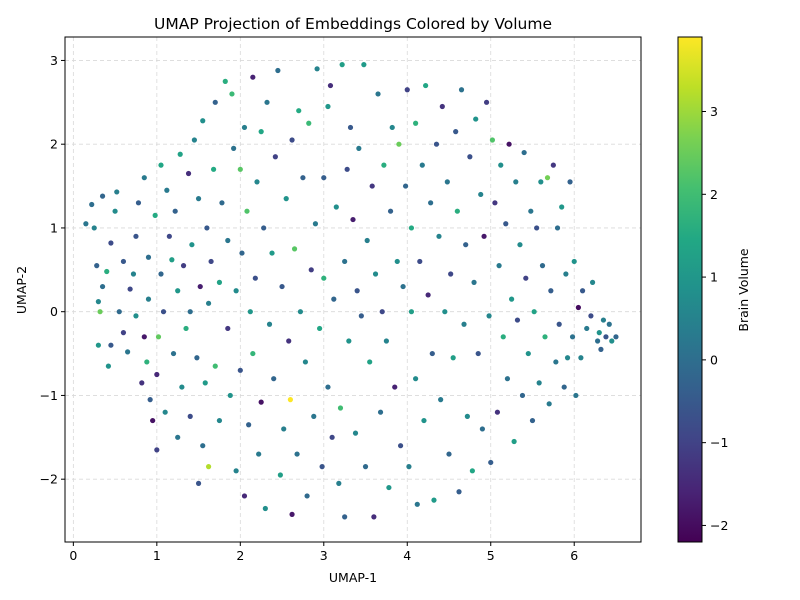 This screenshot has height=600, width=800. Describe the element at coordinates (714, 111) in the screenshot. I see `colorbar-tick-label: 3` at that location.